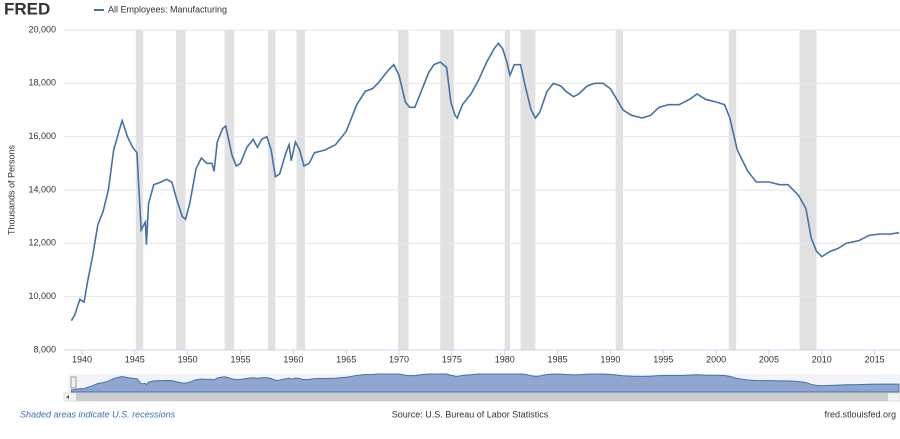 The height and width of the screenshot is (439, 900). What do you see at coordinates (27, 9) in the screenshot?
I see `brand-logo: FRED` at bounding box center [27, 9].